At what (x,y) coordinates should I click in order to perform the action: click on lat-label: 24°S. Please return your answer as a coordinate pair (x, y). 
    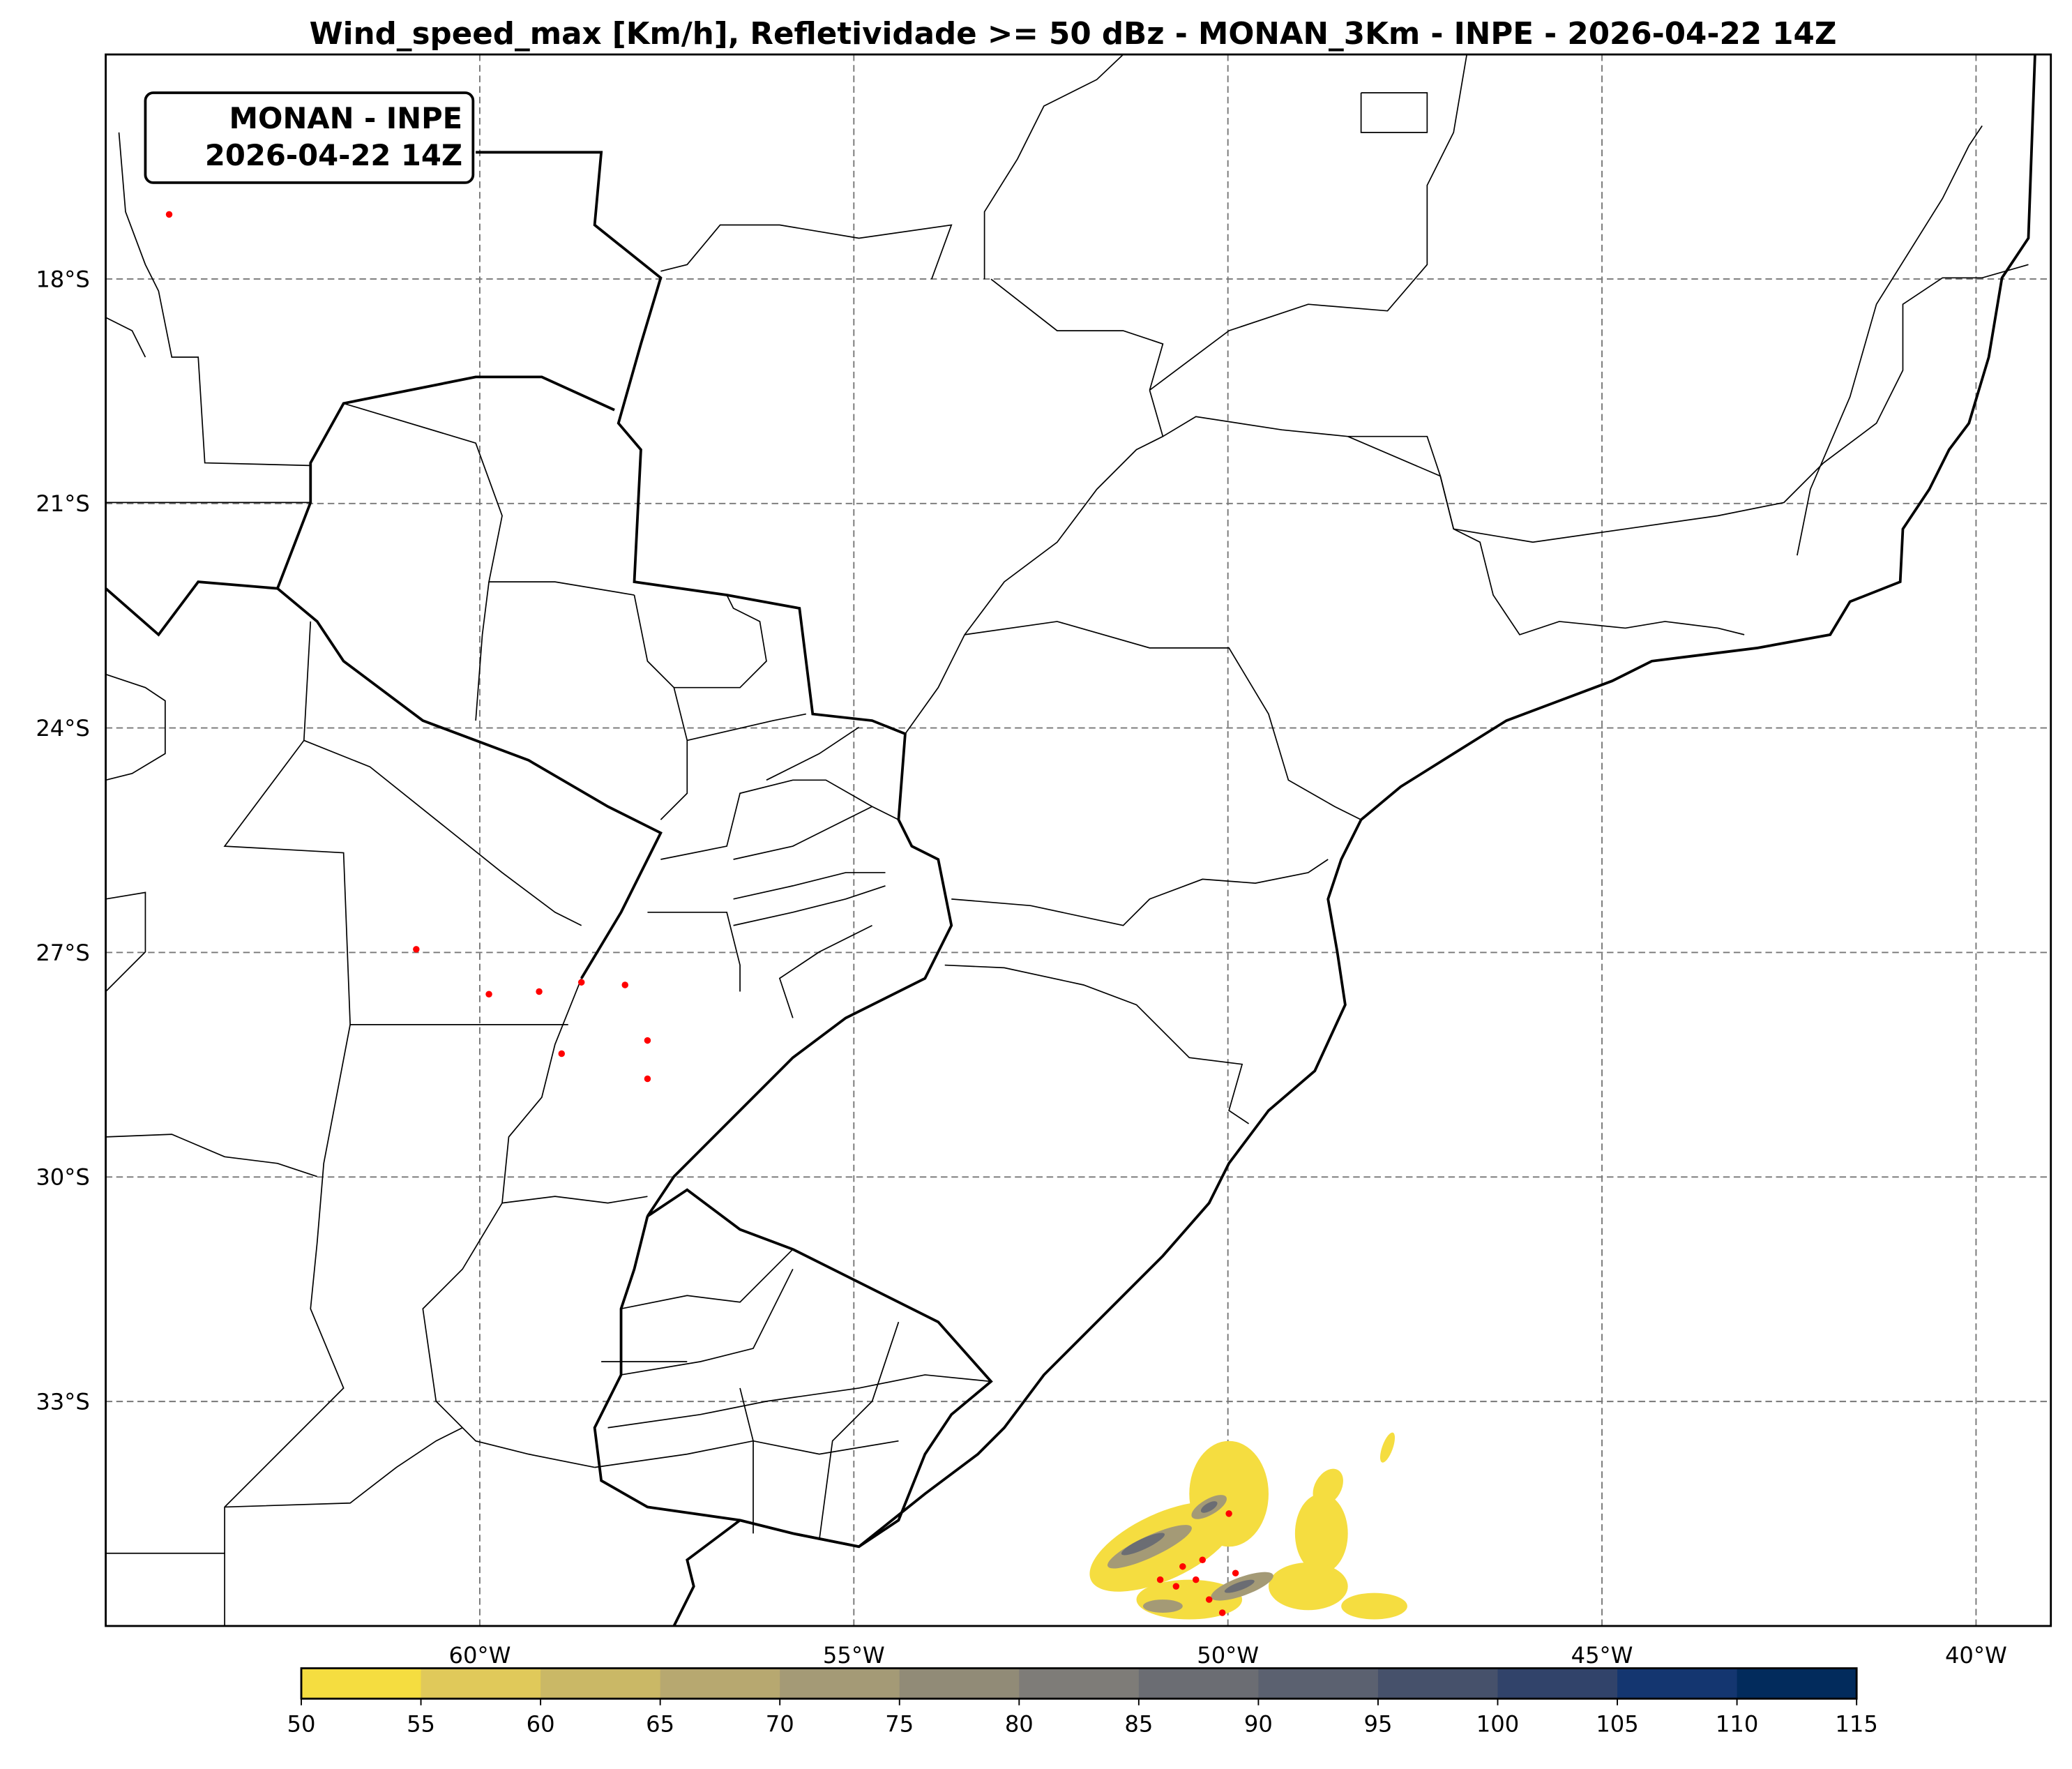
    Looking at the image, I should click on (63, 728).